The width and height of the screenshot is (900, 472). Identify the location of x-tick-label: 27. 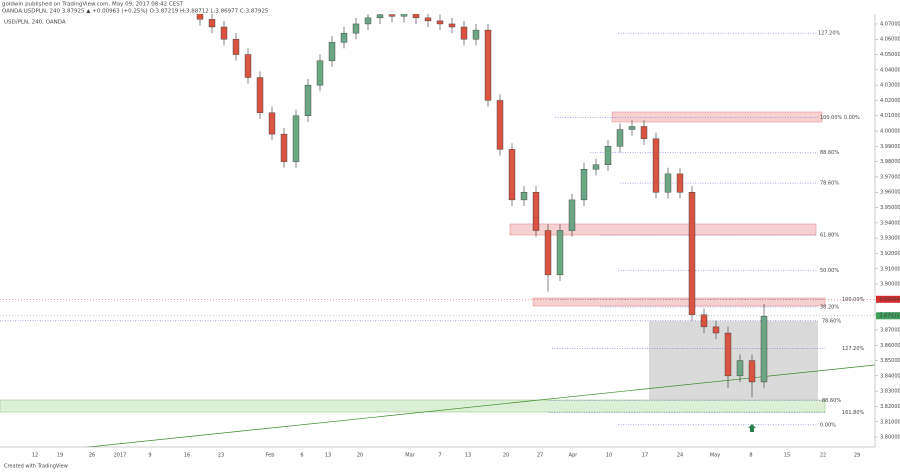
(540, 456).